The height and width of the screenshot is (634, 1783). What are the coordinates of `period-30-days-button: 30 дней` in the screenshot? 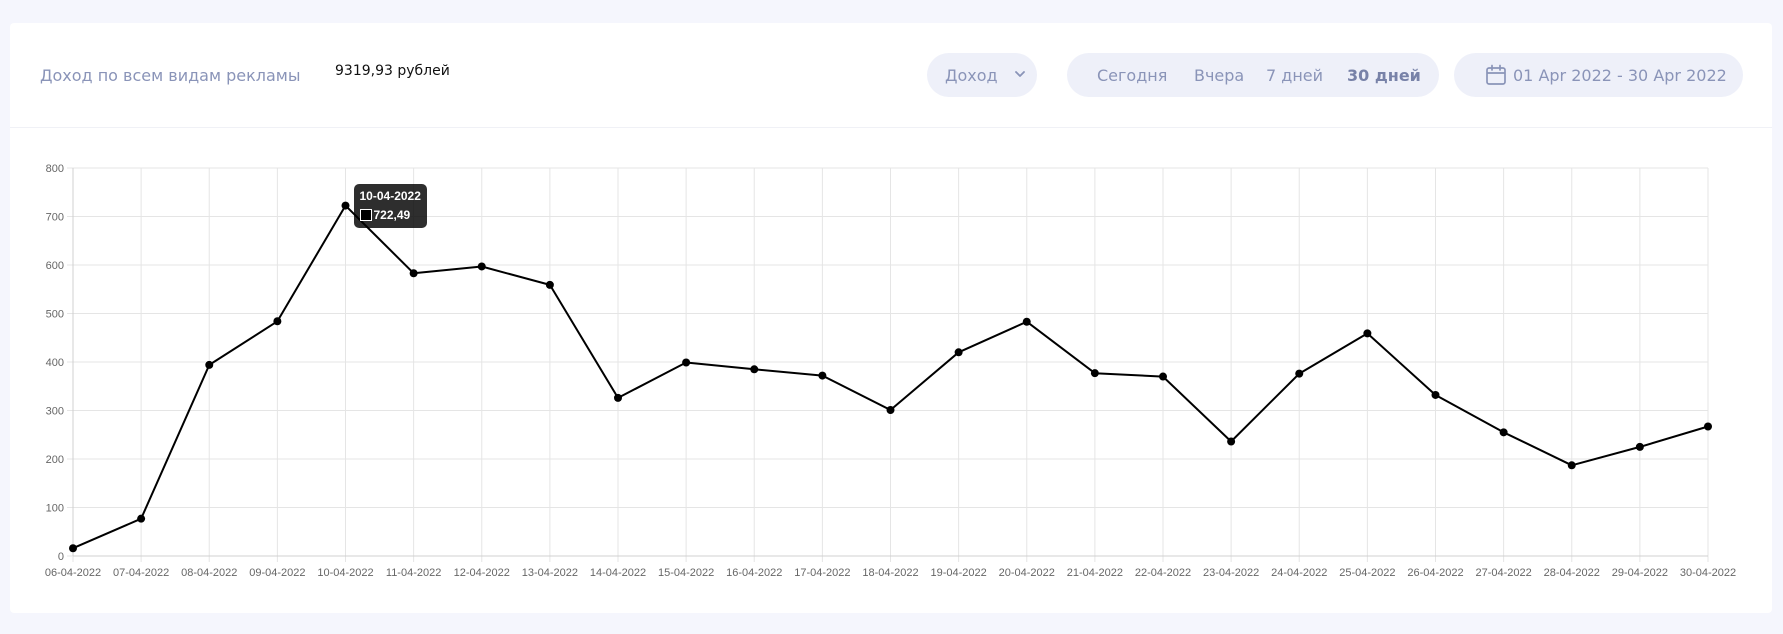 It's located at (1384, 75).